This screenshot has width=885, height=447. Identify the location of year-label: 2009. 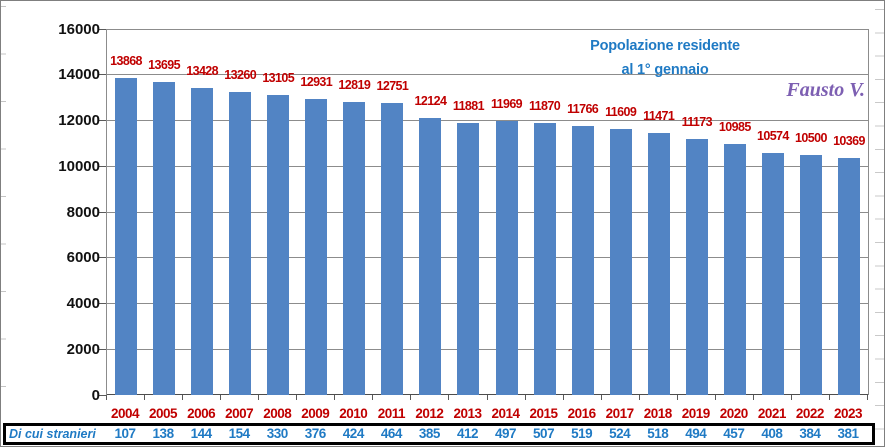
(315, 413).